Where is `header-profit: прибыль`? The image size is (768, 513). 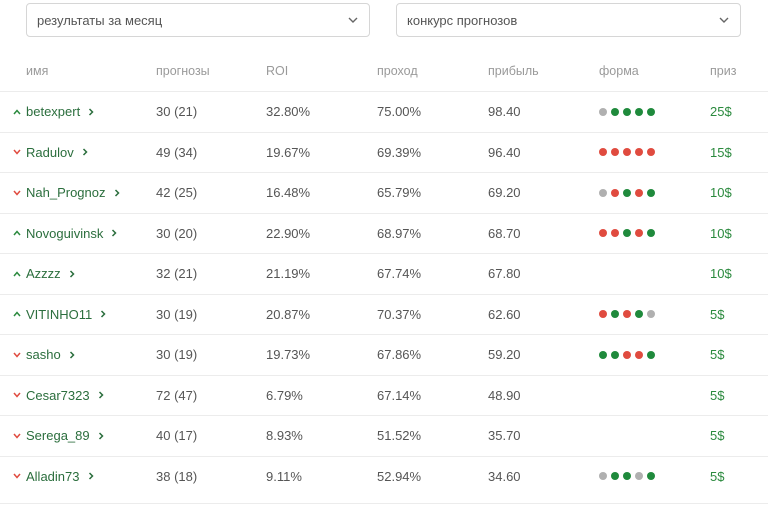
header-profit: прибыль is located at coordinates (513, 71).